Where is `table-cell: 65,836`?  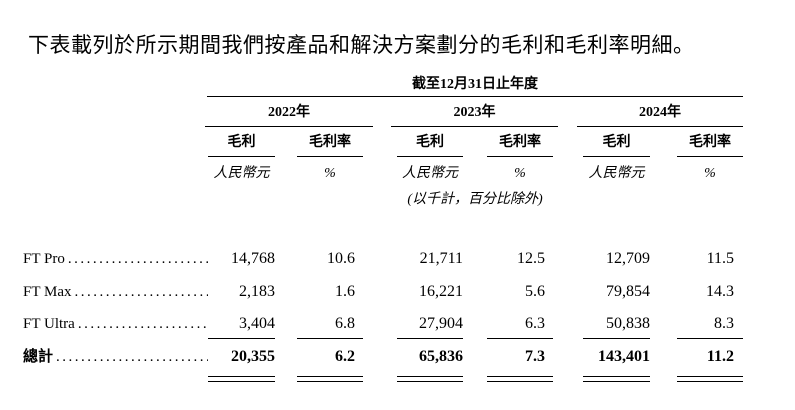 table-cell: 65,836 is located at coordinates (441, 356).